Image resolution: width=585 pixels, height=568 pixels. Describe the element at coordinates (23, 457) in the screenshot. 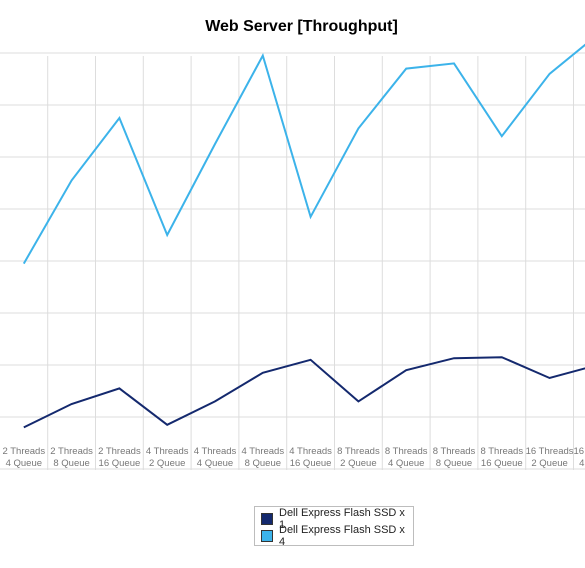

I see `x-tick-label: 2 Threads 4 Queue` at that location.